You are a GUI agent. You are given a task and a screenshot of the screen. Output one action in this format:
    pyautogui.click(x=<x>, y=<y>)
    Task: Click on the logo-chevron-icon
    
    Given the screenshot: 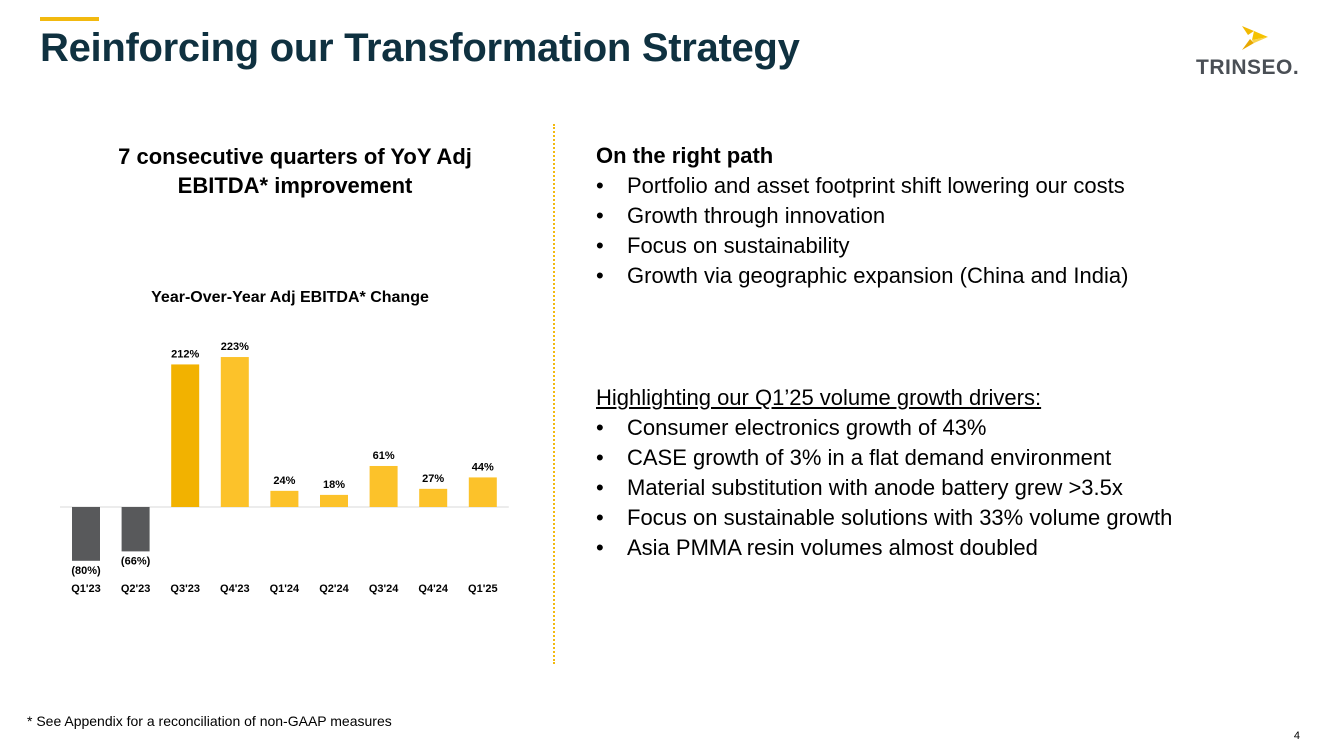 What is the action you would take?
    pyautogui.click(x=1255, y=38)
    